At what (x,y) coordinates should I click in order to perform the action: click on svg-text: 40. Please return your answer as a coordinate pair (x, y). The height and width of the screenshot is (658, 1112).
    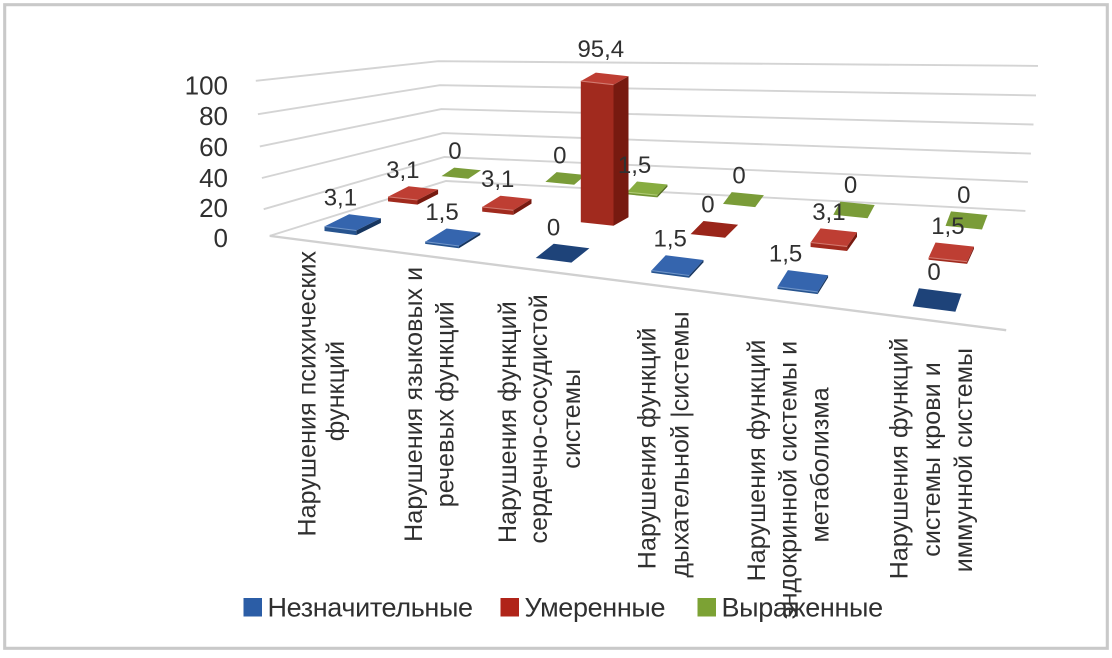
    Looking at the image, I should click on (213, 178).